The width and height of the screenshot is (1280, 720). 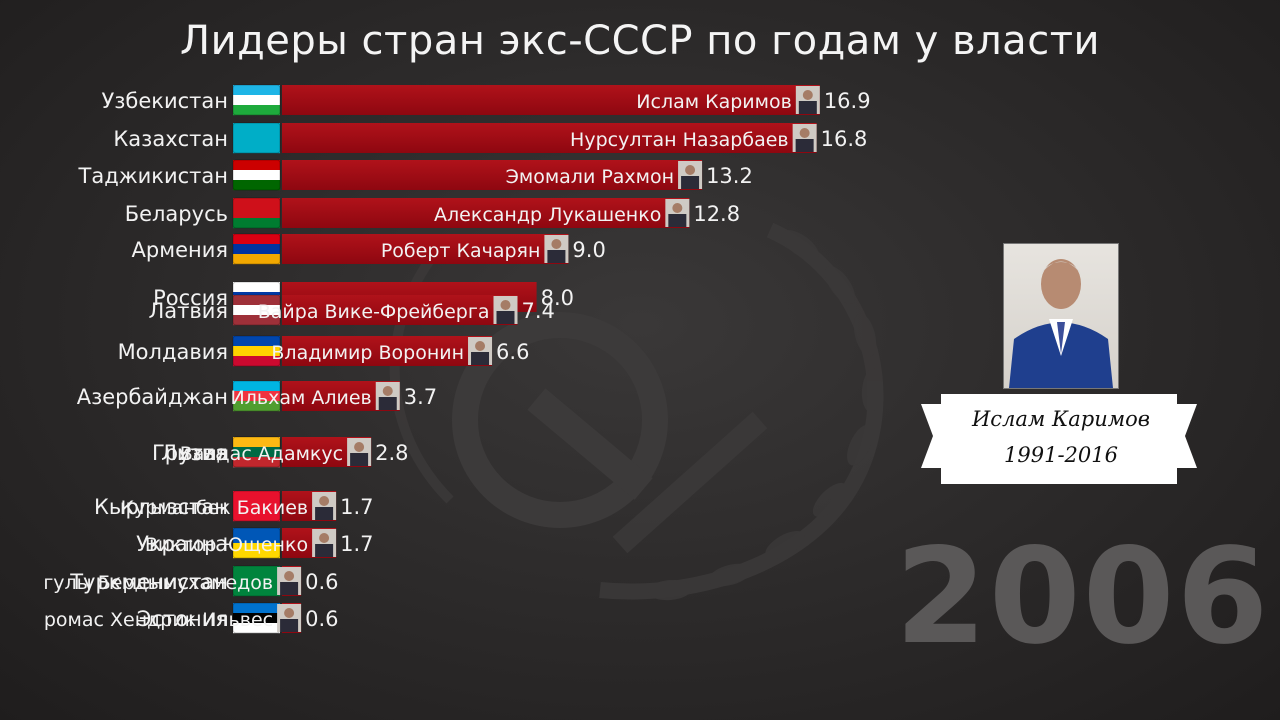 I want to click on country-label: Азербайджан, so click(x=152, y=397).